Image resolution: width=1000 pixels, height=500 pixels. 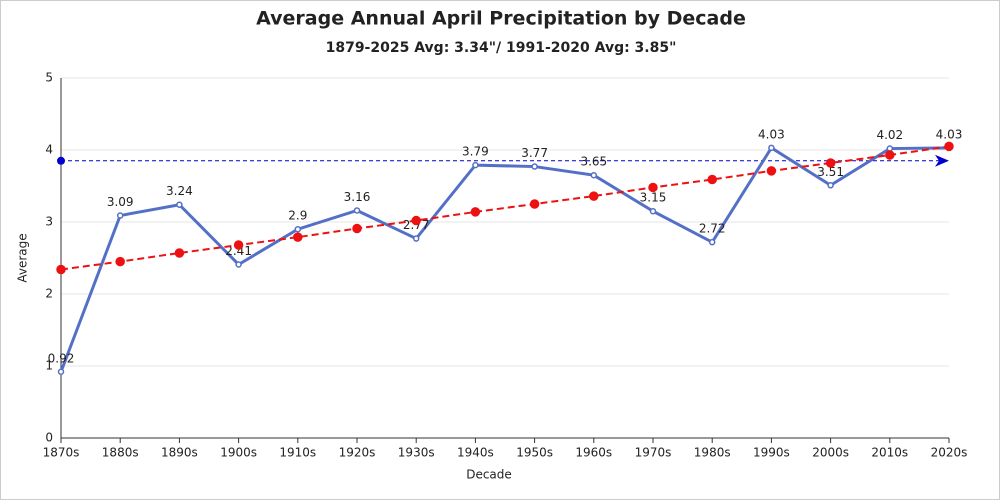 What do you see at coordinates (593, 162) in the screenshot?
I see `data-label: 3.65` at bounding box center [593, 162].